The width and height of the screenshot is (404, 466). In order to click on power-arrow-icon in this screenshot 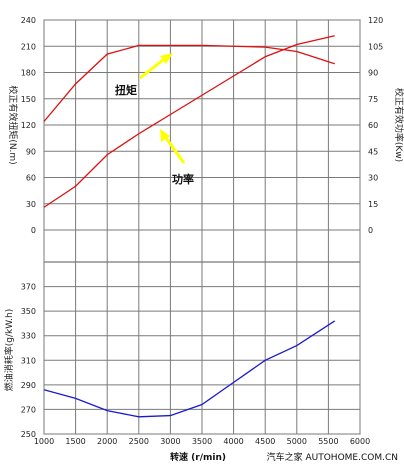, I will do `click(173, 146)`.